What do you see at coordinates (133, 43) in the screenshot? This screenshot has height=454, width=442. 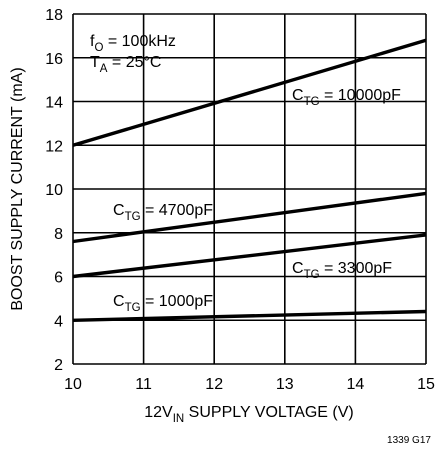 I see `condition-frequency: fO = 100kHz` at bounding box center [133, 43].